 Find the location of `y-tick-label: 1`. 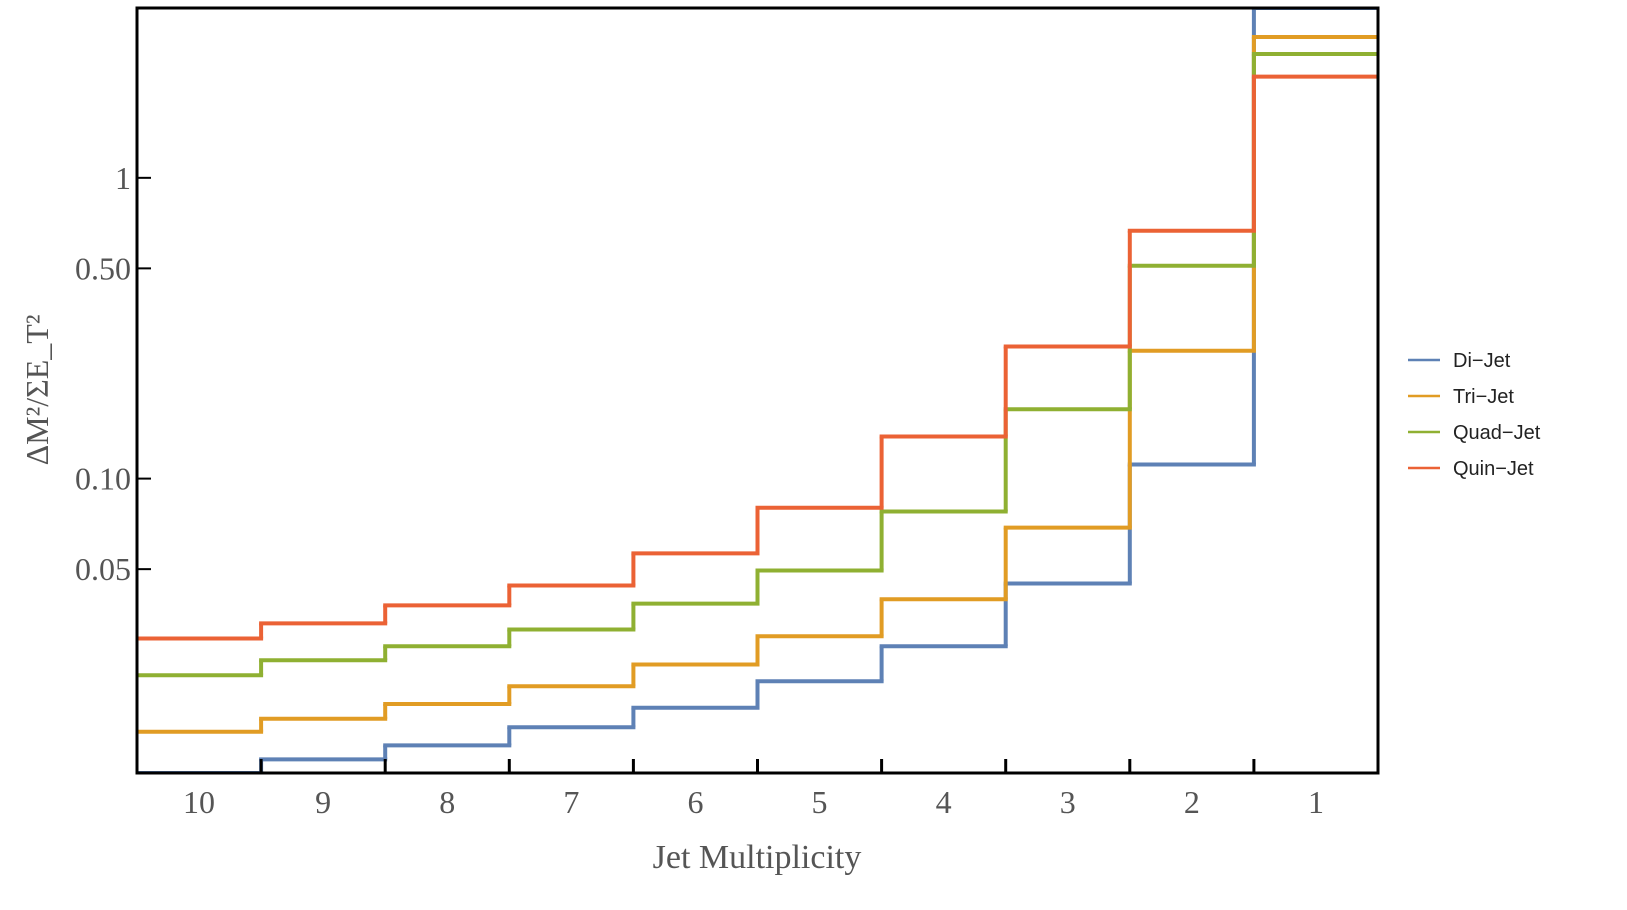

y-tick-label: 1 is located at coordinates (123, 178).